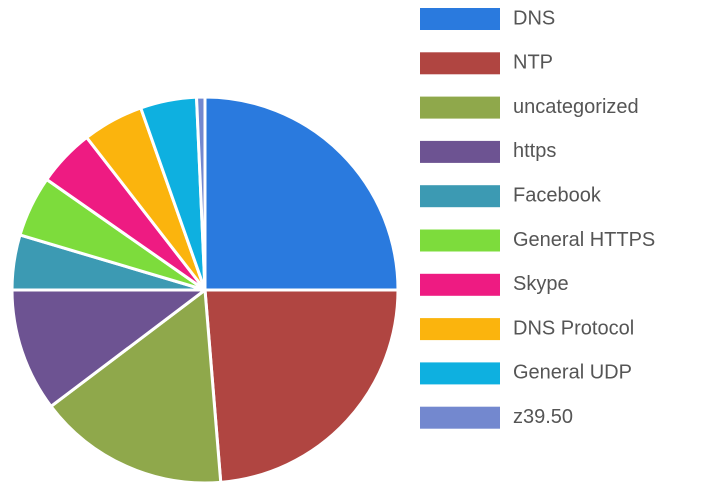  Describe the element at coordinates (557, 195) in the screenshot. I see `legend-label: Facebook` at that location.